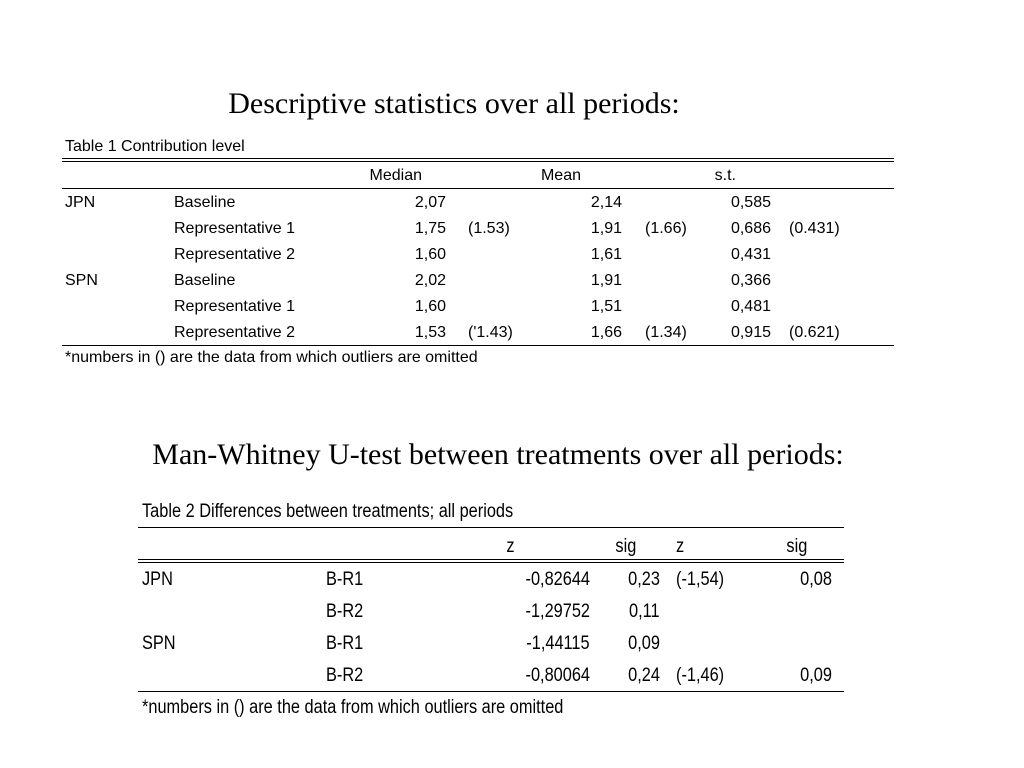 The width and height of the screenshot is (1024, 768). I want to click on table1-cell-median: 1,53, so click(430, 332).